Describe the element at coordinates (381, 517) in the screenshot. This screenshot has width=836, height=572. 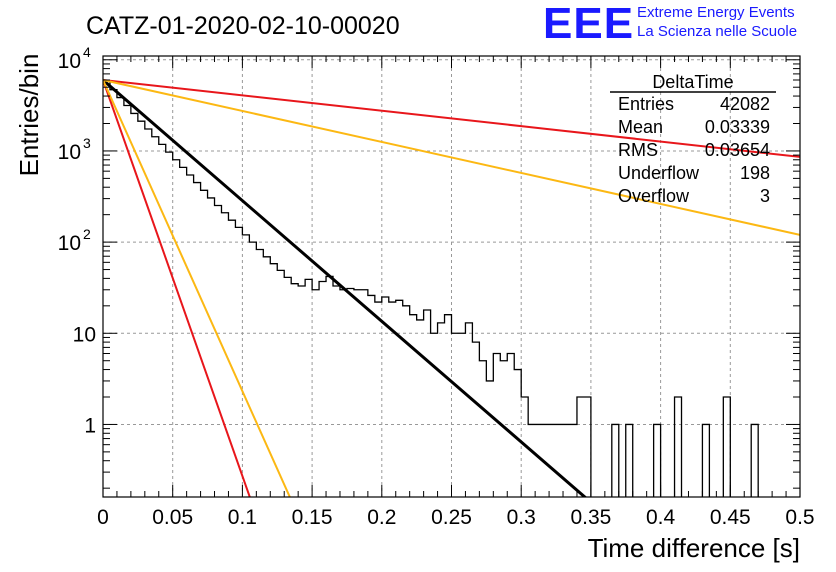
I see `x-tick-label: 0.2` at that location.